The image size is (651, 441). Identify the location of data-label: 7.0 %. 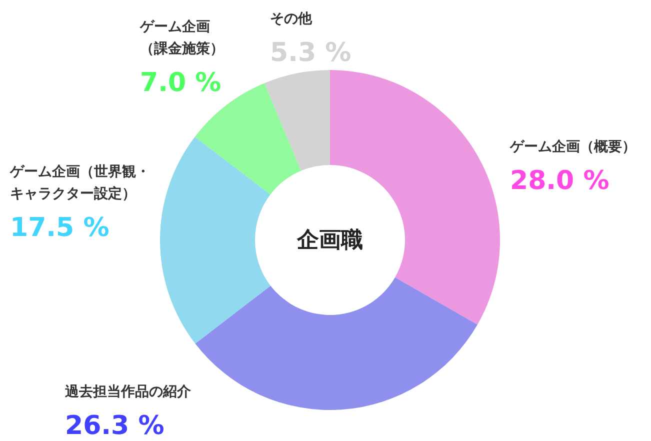
(181, 83).